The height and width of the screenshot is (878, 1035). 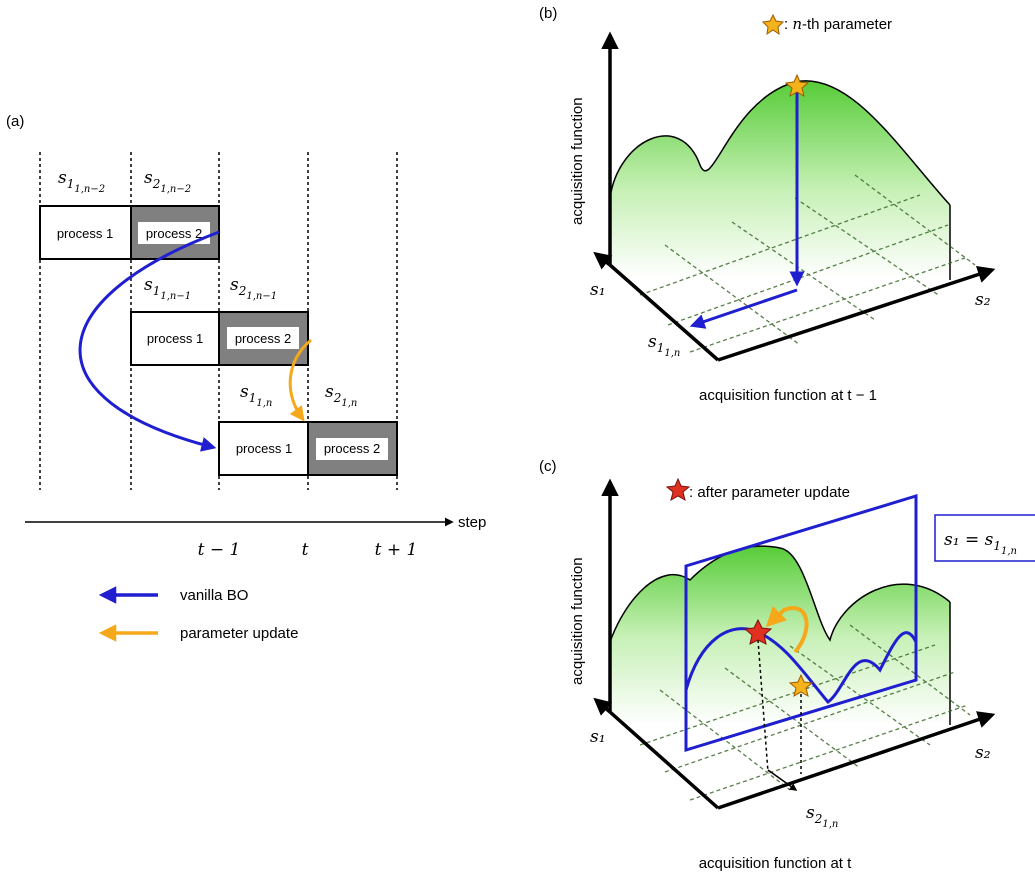 What do you see at coordinates (167, 181) in the screenshot?
I see `s2-n2-label: s21,n−2` at bounding box center [167, 181].